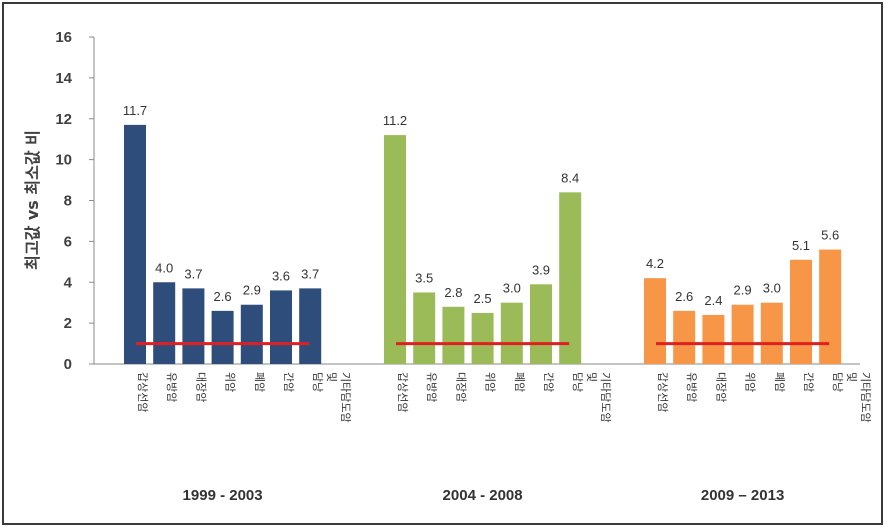 The image size is (889, 531). What do you see at coordinates (164, 267) in the screenshot?
I see `data-label: 4.0` at bounding box center [164, 267].